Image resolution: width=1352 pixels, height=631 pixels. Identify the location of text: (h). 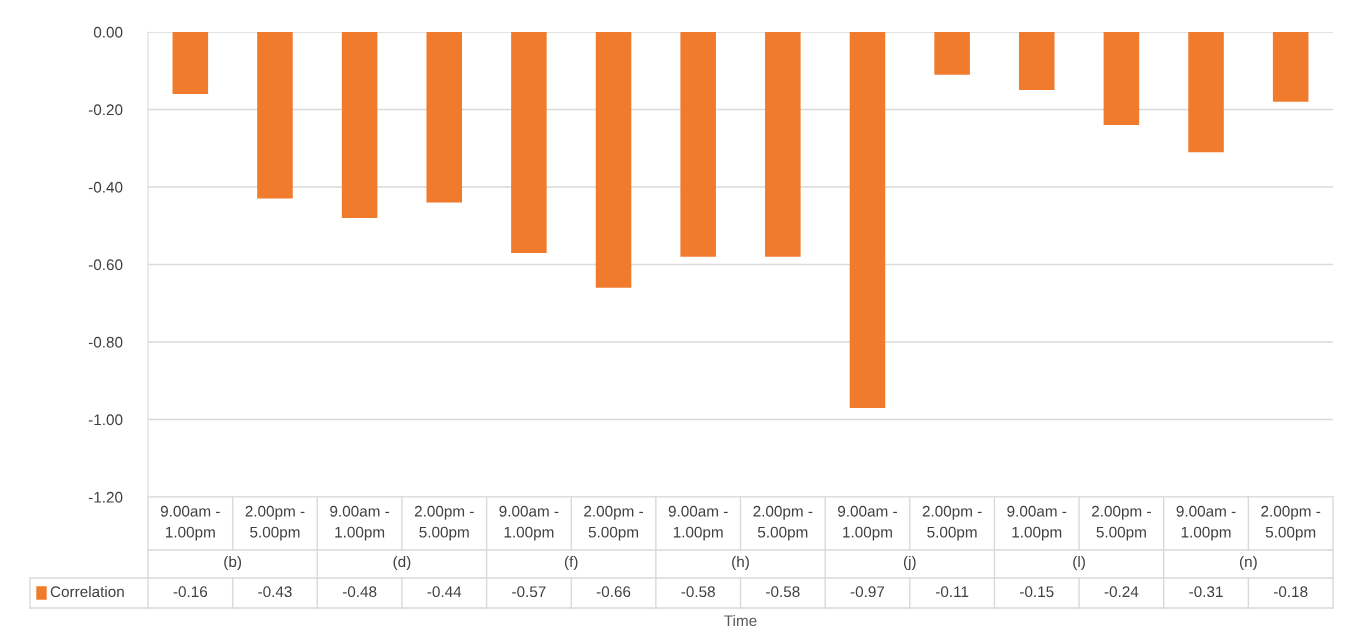
(740, 563).